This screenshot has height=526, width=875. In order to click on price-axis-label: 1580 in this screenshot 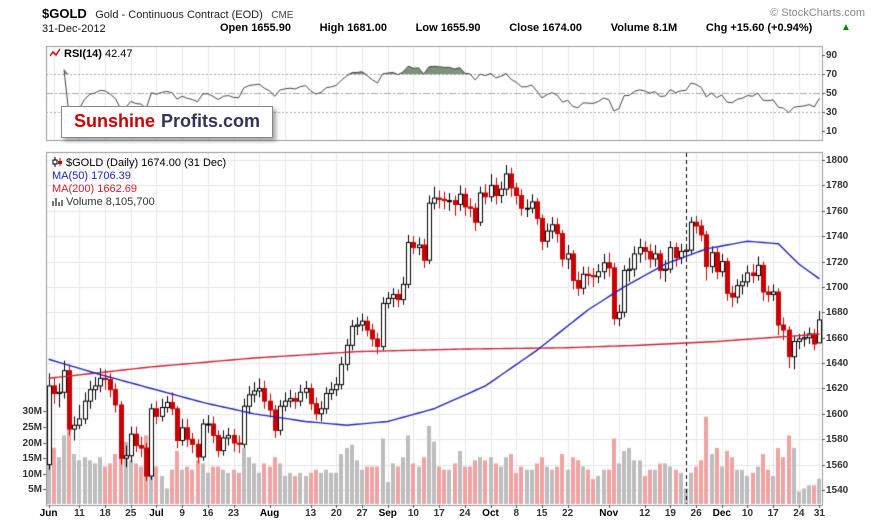, I will do `click(837, 440)`.